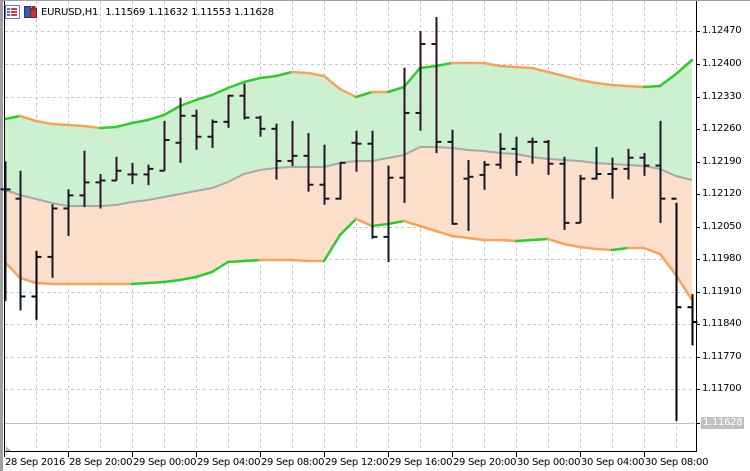  Describe the element at coordinates (722, 226) in the screenshot. I see `price-label: 1.12050` at that location.